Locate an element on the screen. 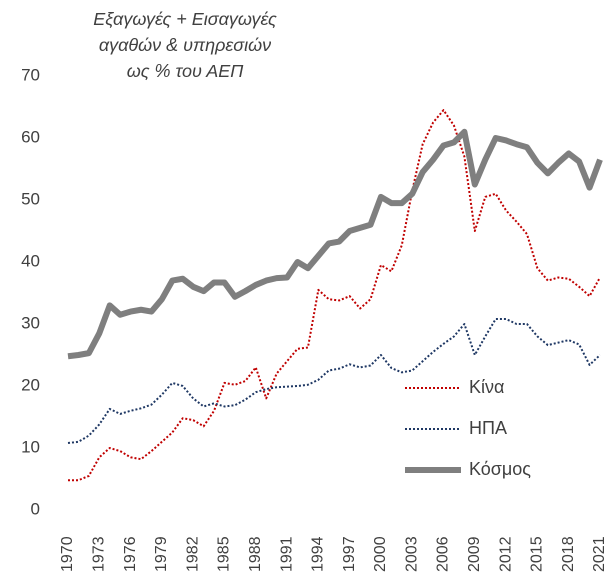 The image size is (611, 576). x-tick-label: 1994 is located at coordinates (318, 554).